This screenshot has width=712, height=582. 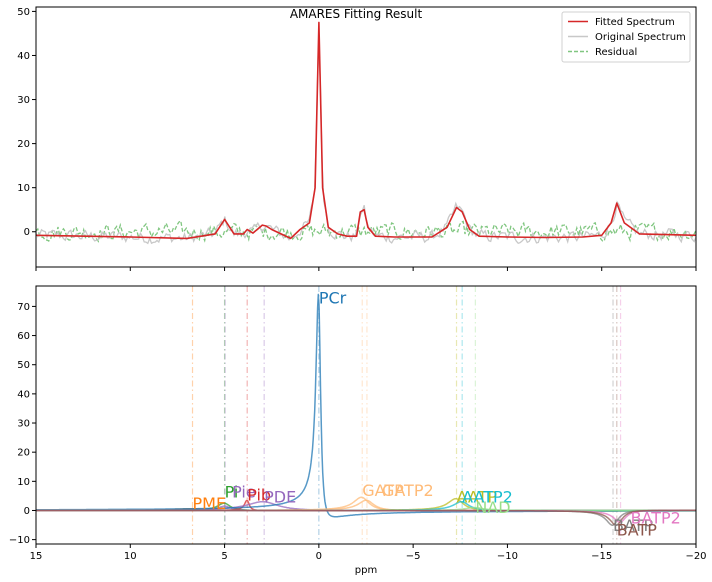 I want to click on bottom-y-tick-label: 20, so click(x=23, y=453).